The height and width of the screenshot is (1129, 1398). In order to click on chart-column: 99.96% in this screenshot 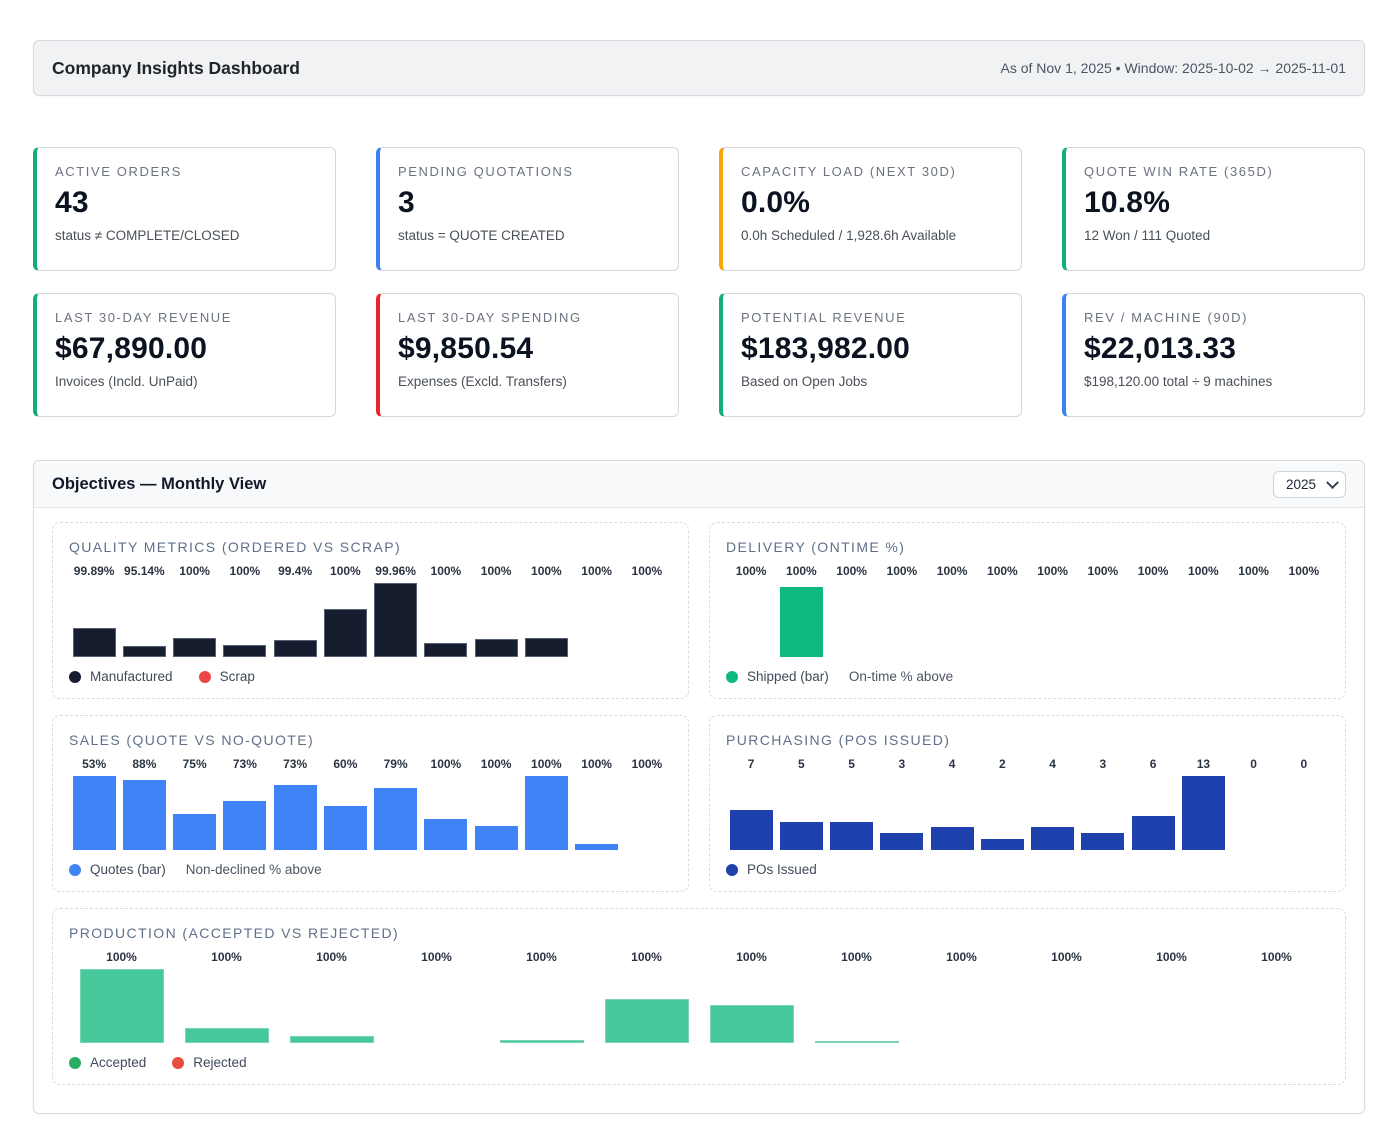, I will do `click(396, 610)`.